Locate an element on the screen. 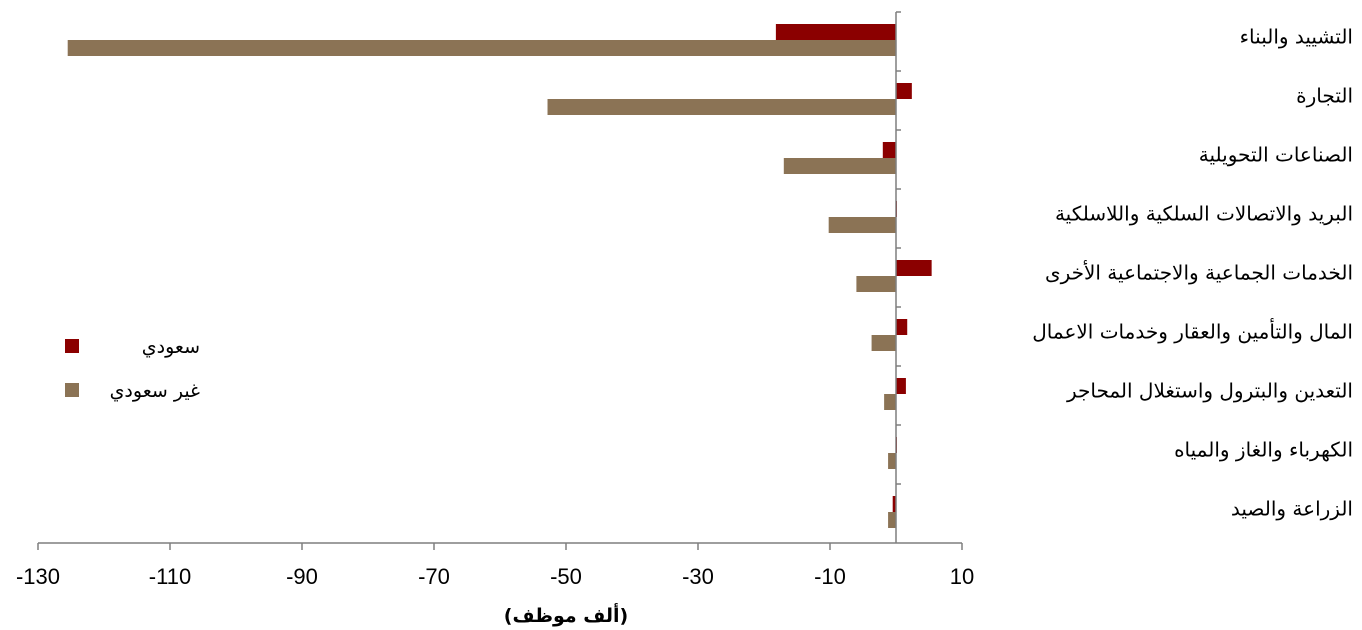 The width and height of the screenshot is (1362, 630). x-tick-label: -30 is located at coordinates (698, 576).